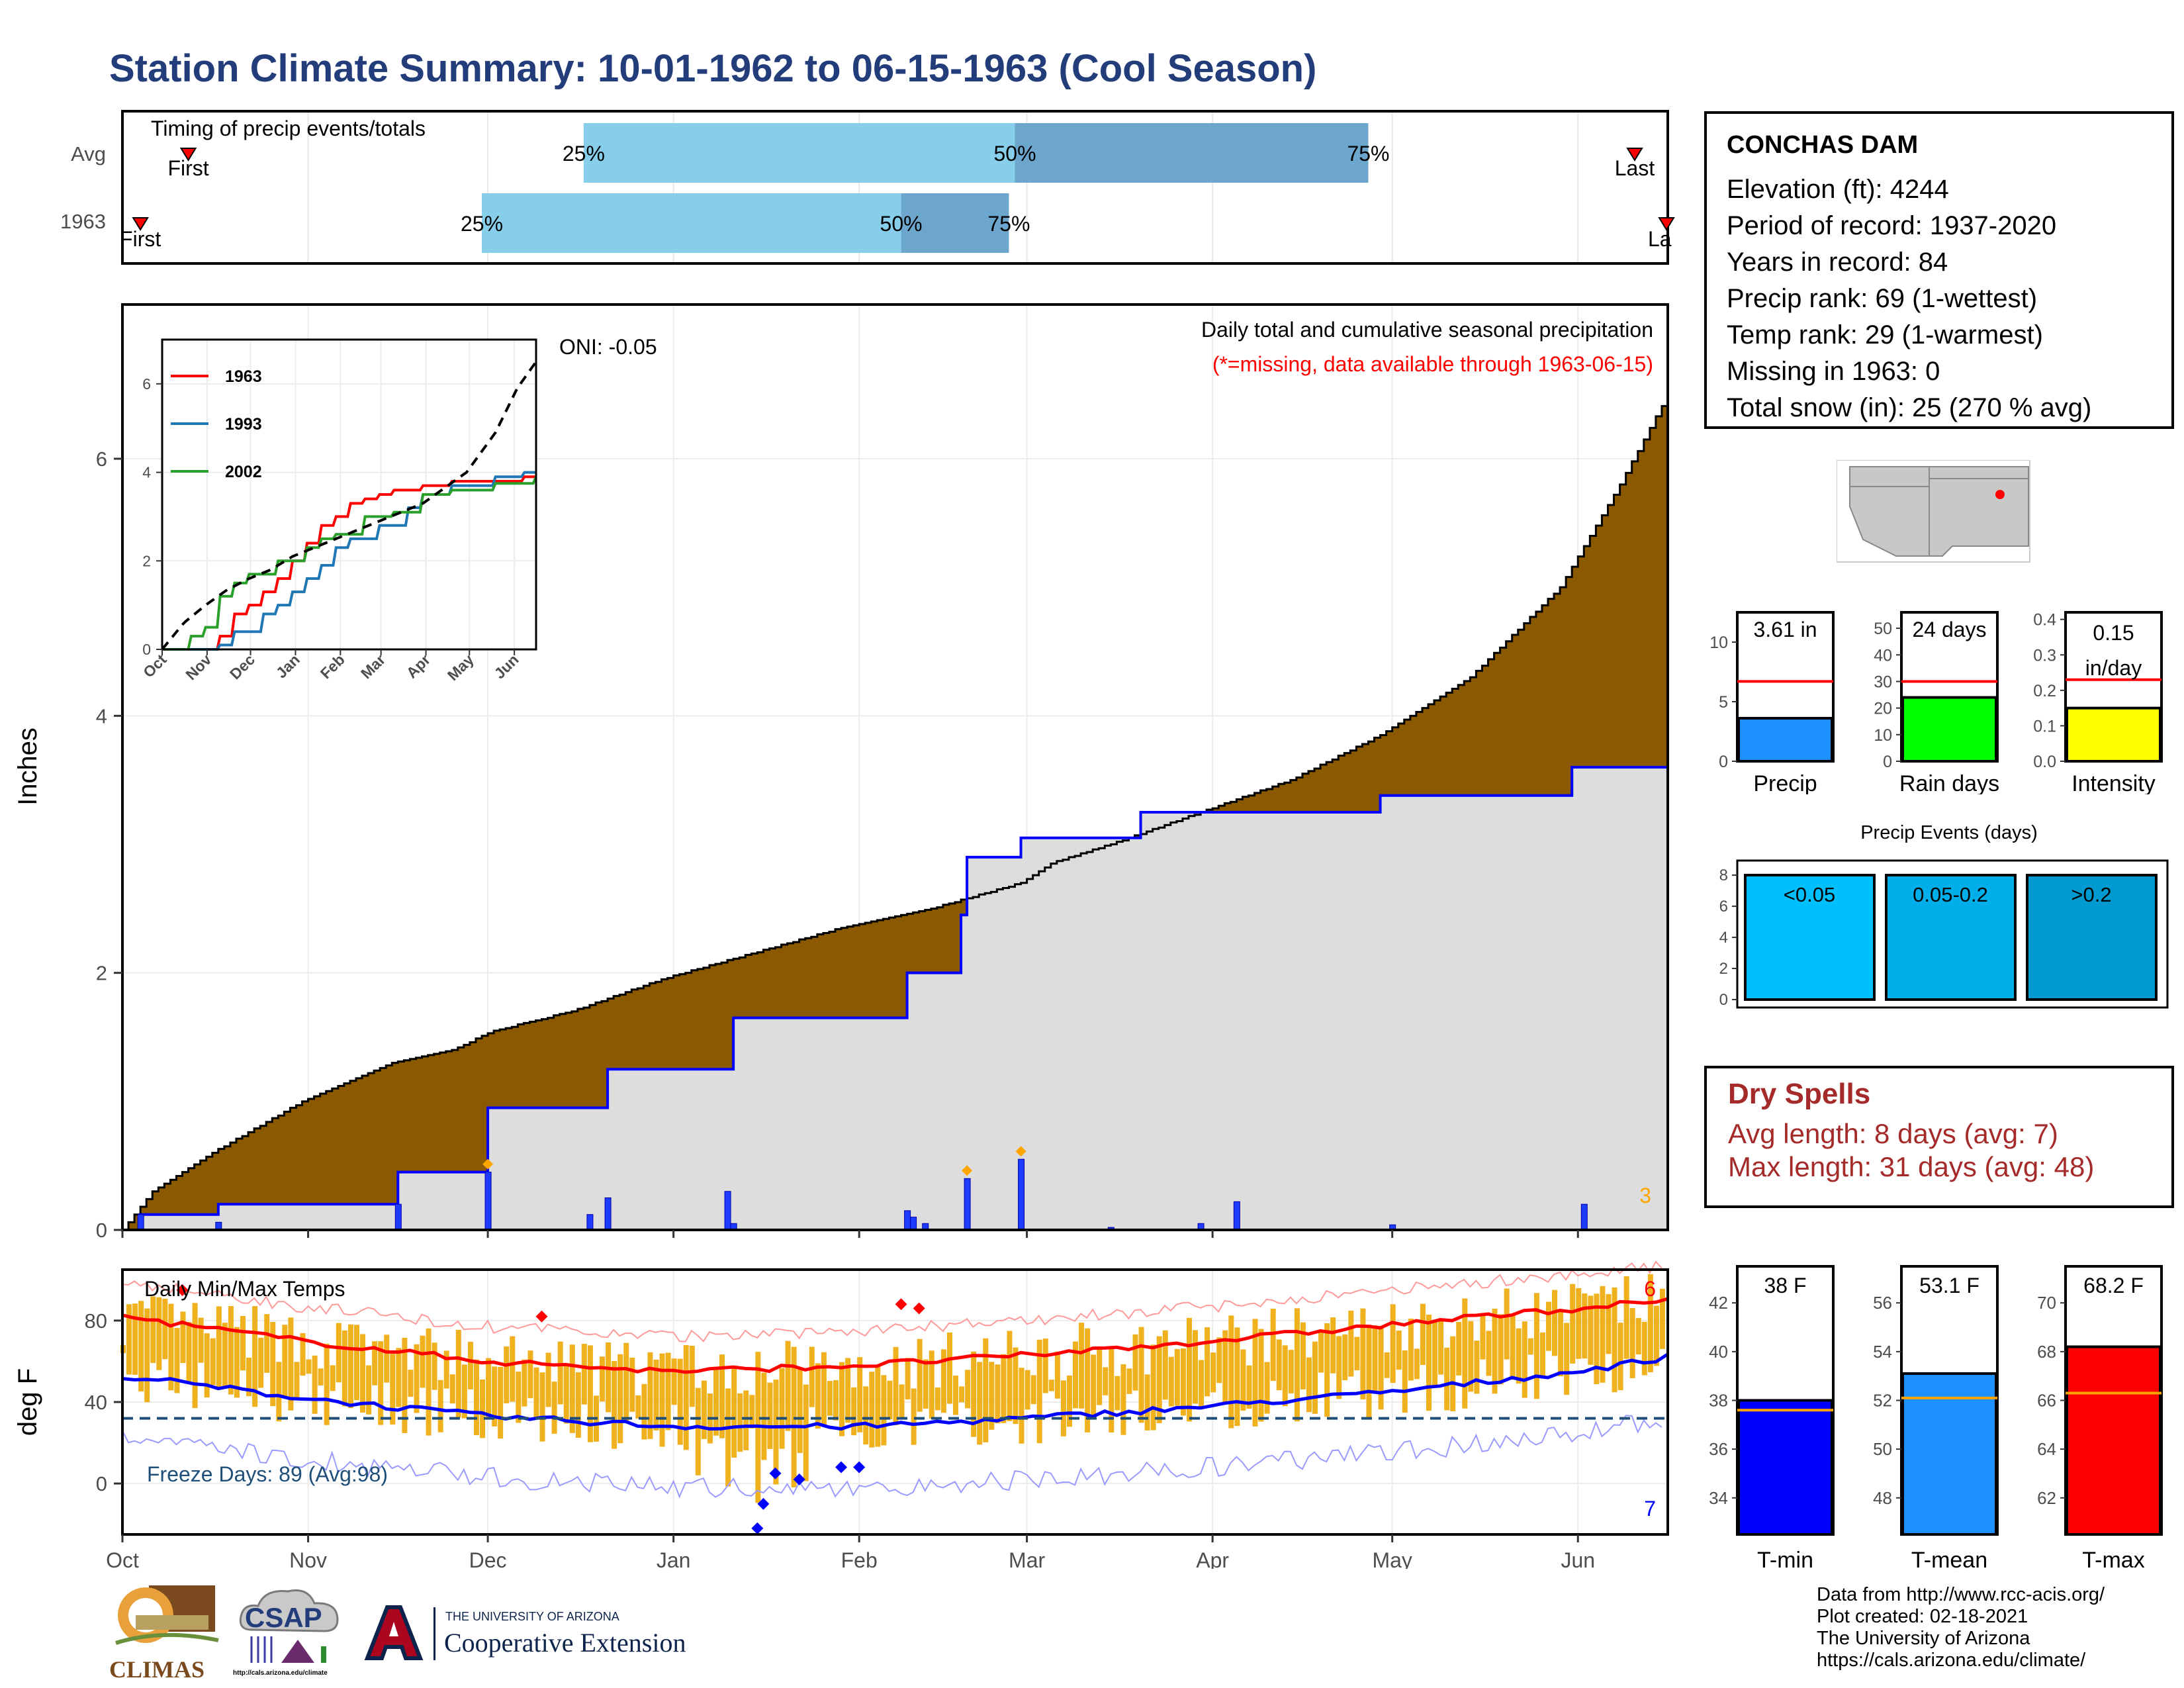 The width and height of the screenshot is (2184, 1688). I want to click on inset-line-1963, so click(349, 563).